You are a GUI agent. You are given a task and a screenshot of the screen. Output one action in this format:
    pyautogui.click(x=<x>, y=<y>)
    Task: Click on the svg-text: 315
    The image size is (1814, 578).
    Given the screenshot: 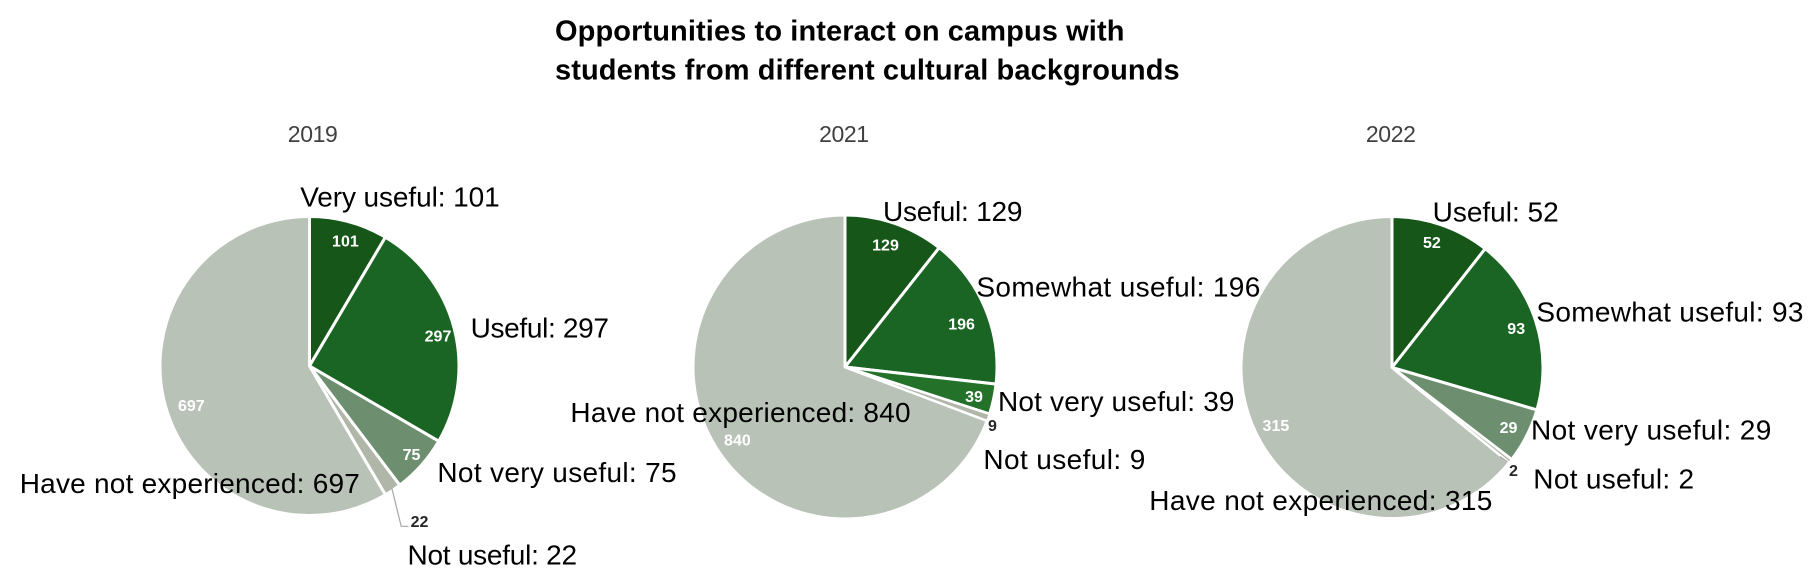 What is the action you would take?
    pyautogui.click(x=1276, y=426)
    